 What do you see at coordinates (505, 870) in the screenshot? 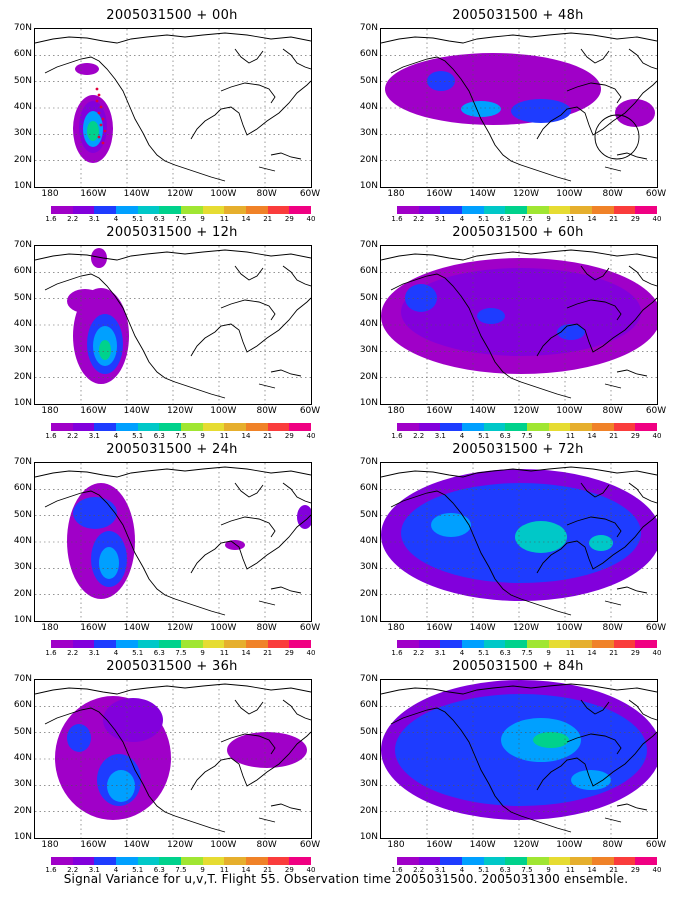
I see `colorbar-label: 6.3` at bounding box center [505, 870].